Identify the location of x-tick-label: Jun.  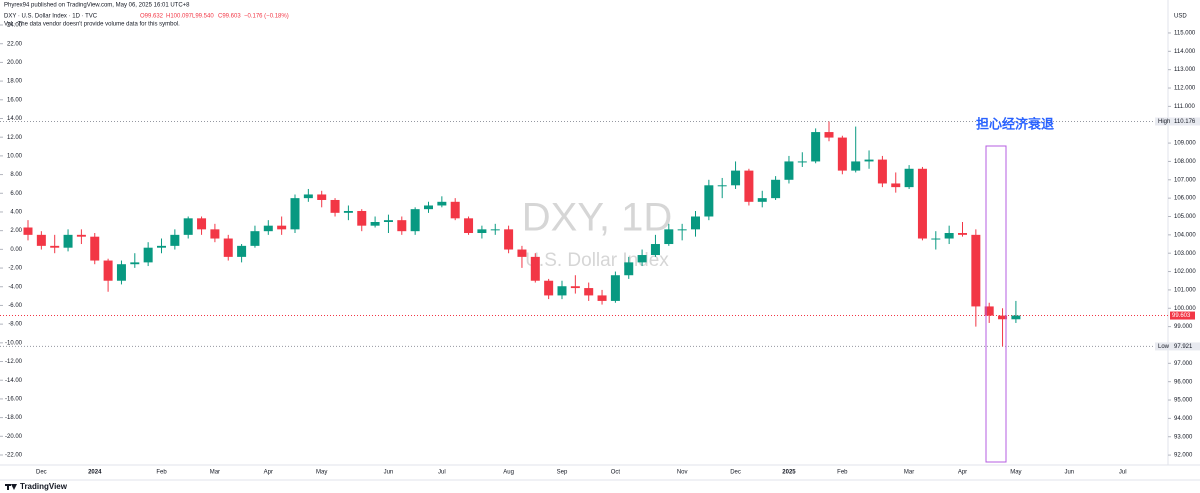
(1069, 473).